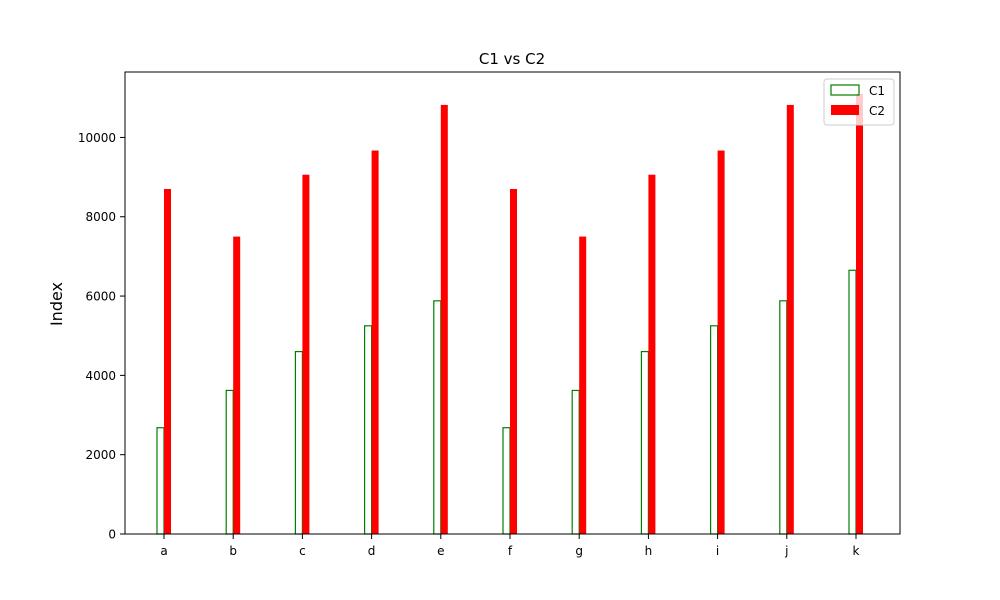 The image size is (1000, 600). Describe the element at coordinates (652, 354) in the screenshot. I see `bar-c2-h` at that location.